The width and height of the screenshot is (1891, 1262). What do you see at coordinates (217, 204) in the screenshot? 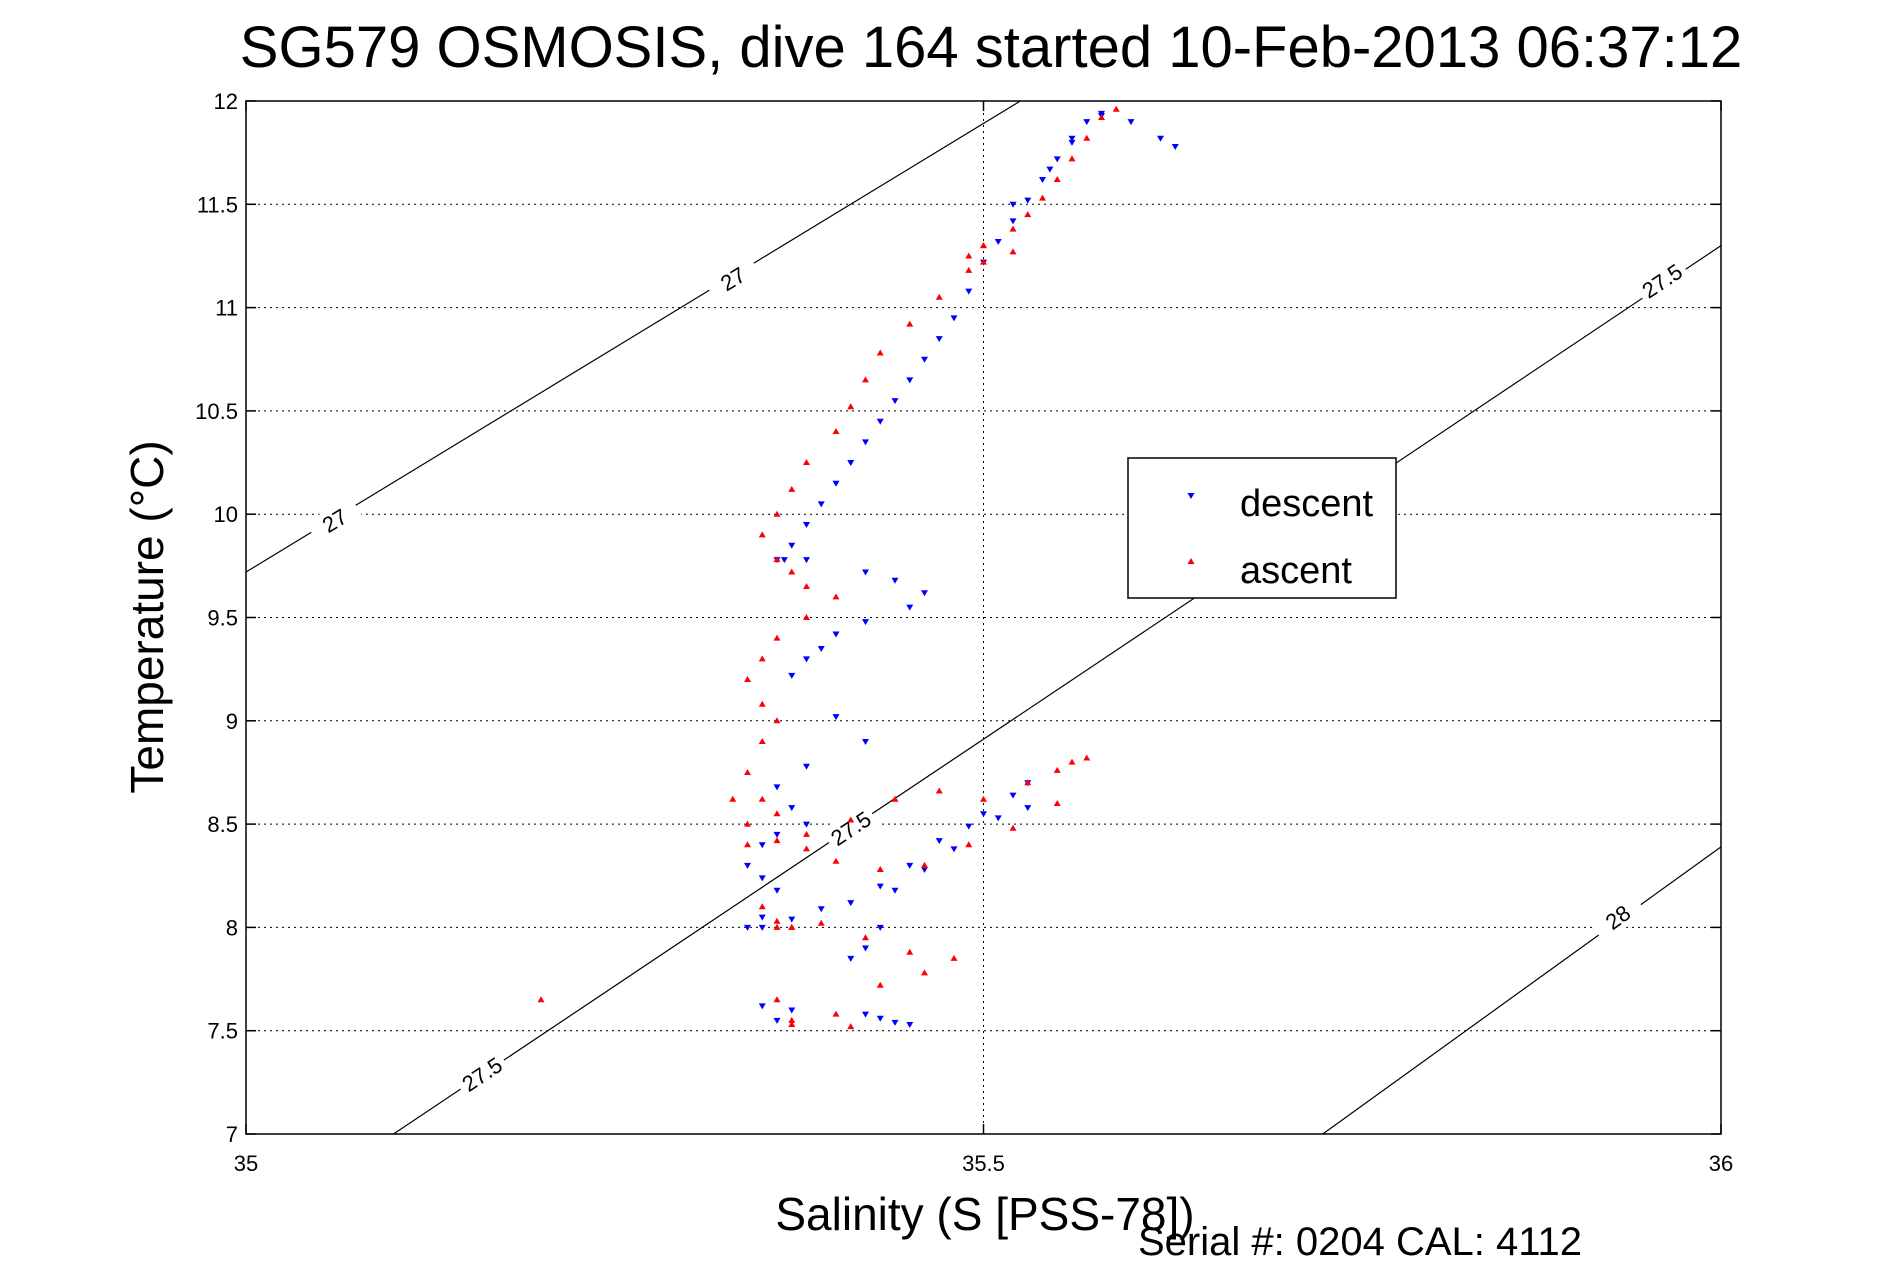
I see `y-tick-label: 11.5` at bounding box center [217, 204].